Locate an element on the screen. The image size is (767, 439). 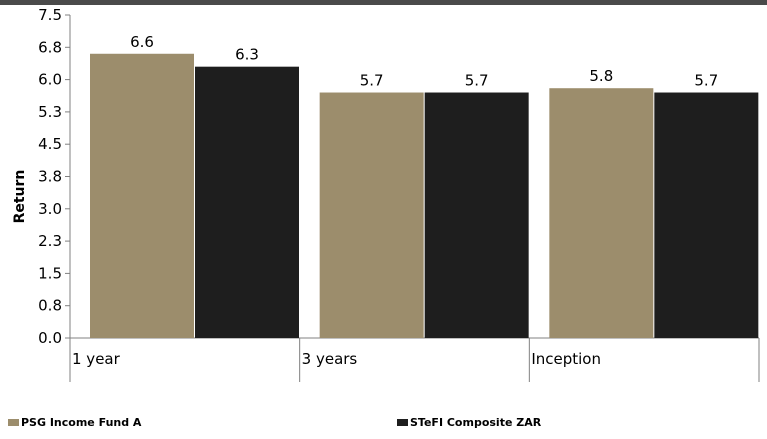
y-tick-label: 4.5 is located at coordinates (50, 144).